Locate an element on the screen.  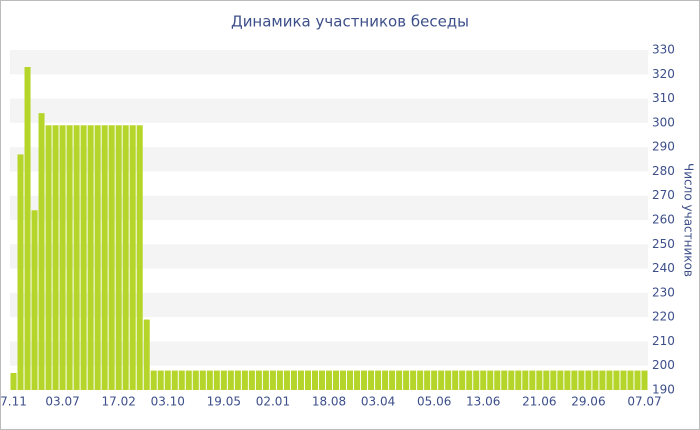
x-tick-label: 18.08 is located at coordinates (329, 402).